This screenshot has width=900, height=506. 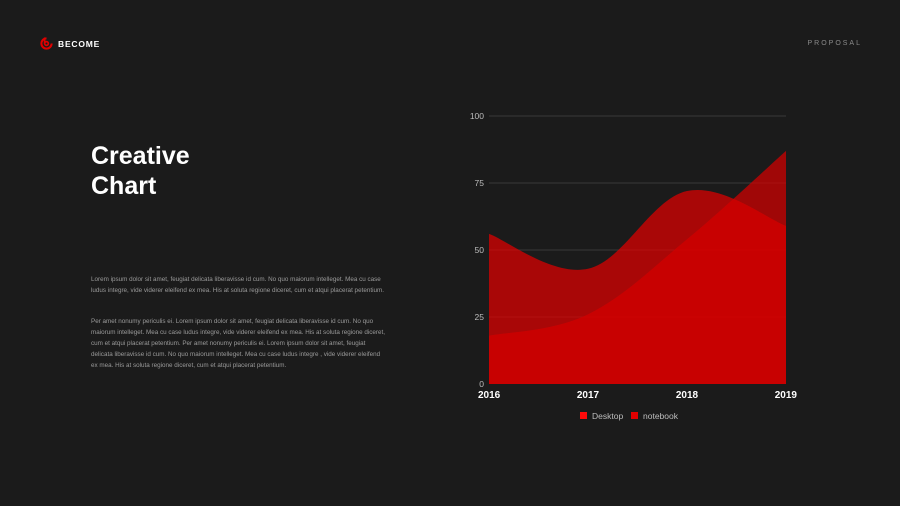 What do you see at coordinates (834, 43) in the screenshot?
I see `header-label: PROPOSAL` at bounding box center [834, 43].